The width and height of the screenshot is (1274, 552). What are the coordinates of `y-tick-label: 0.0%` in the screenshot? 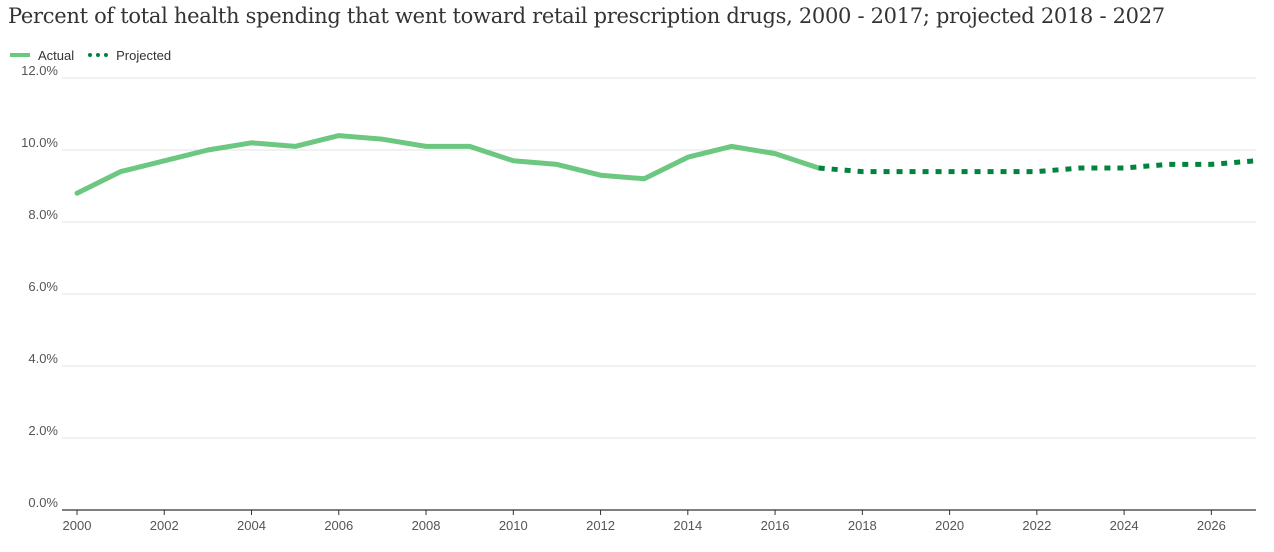 It's located at (43, 502).